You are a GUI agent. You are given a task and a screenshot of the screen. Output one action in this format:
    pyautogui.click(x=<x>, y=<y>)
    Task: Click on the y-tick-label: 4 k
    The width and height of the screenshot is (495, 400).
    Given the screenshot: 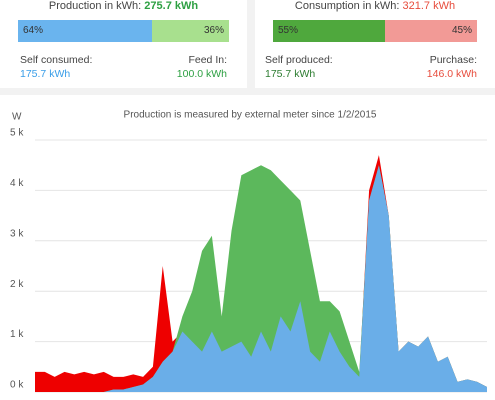 What is the action you would take?
    pyautogui.click(x=17, y=183)
    